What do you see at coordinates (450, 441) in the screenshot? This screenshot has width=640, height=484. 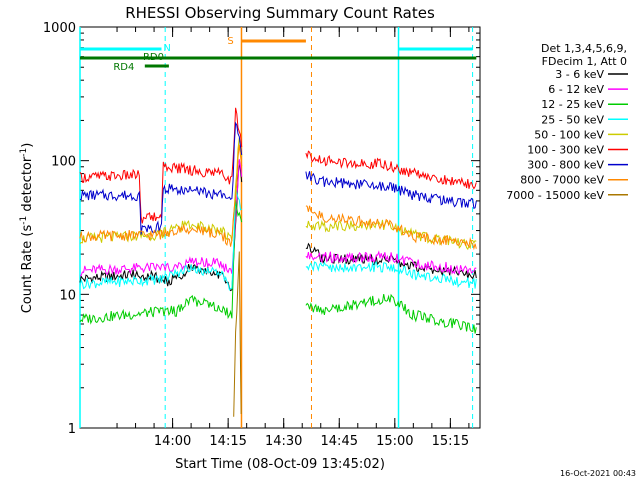 I see `x-tick-label: 15:15` at bounding box center [450, 441].